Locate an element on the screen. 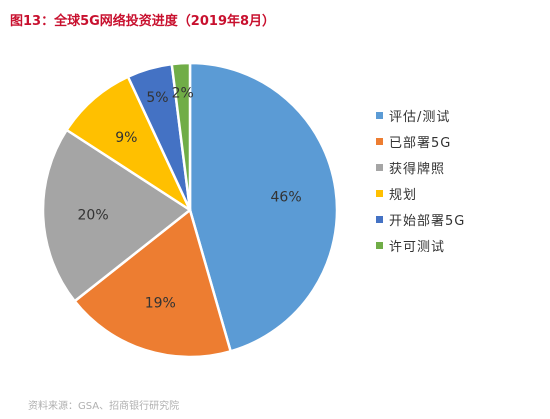 Image resolution: width=550 pixels, height=419 pixels. legend-item-1: 评估/测试 is located at coordinates (420, 115).